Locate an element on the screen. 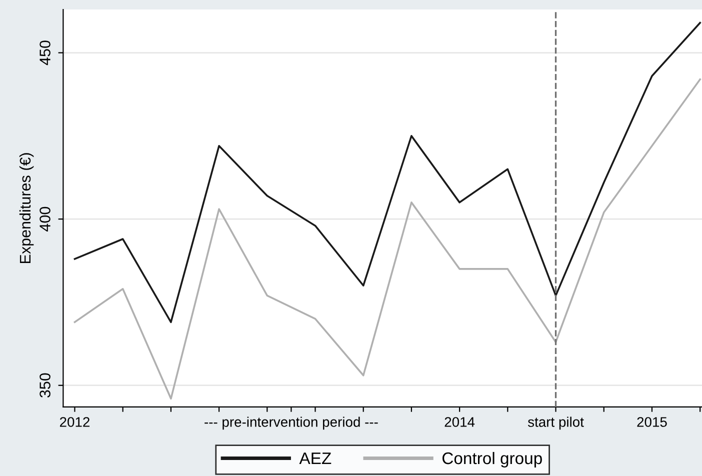  x-tick-label: 2012 is located at coordinates (75, 422).